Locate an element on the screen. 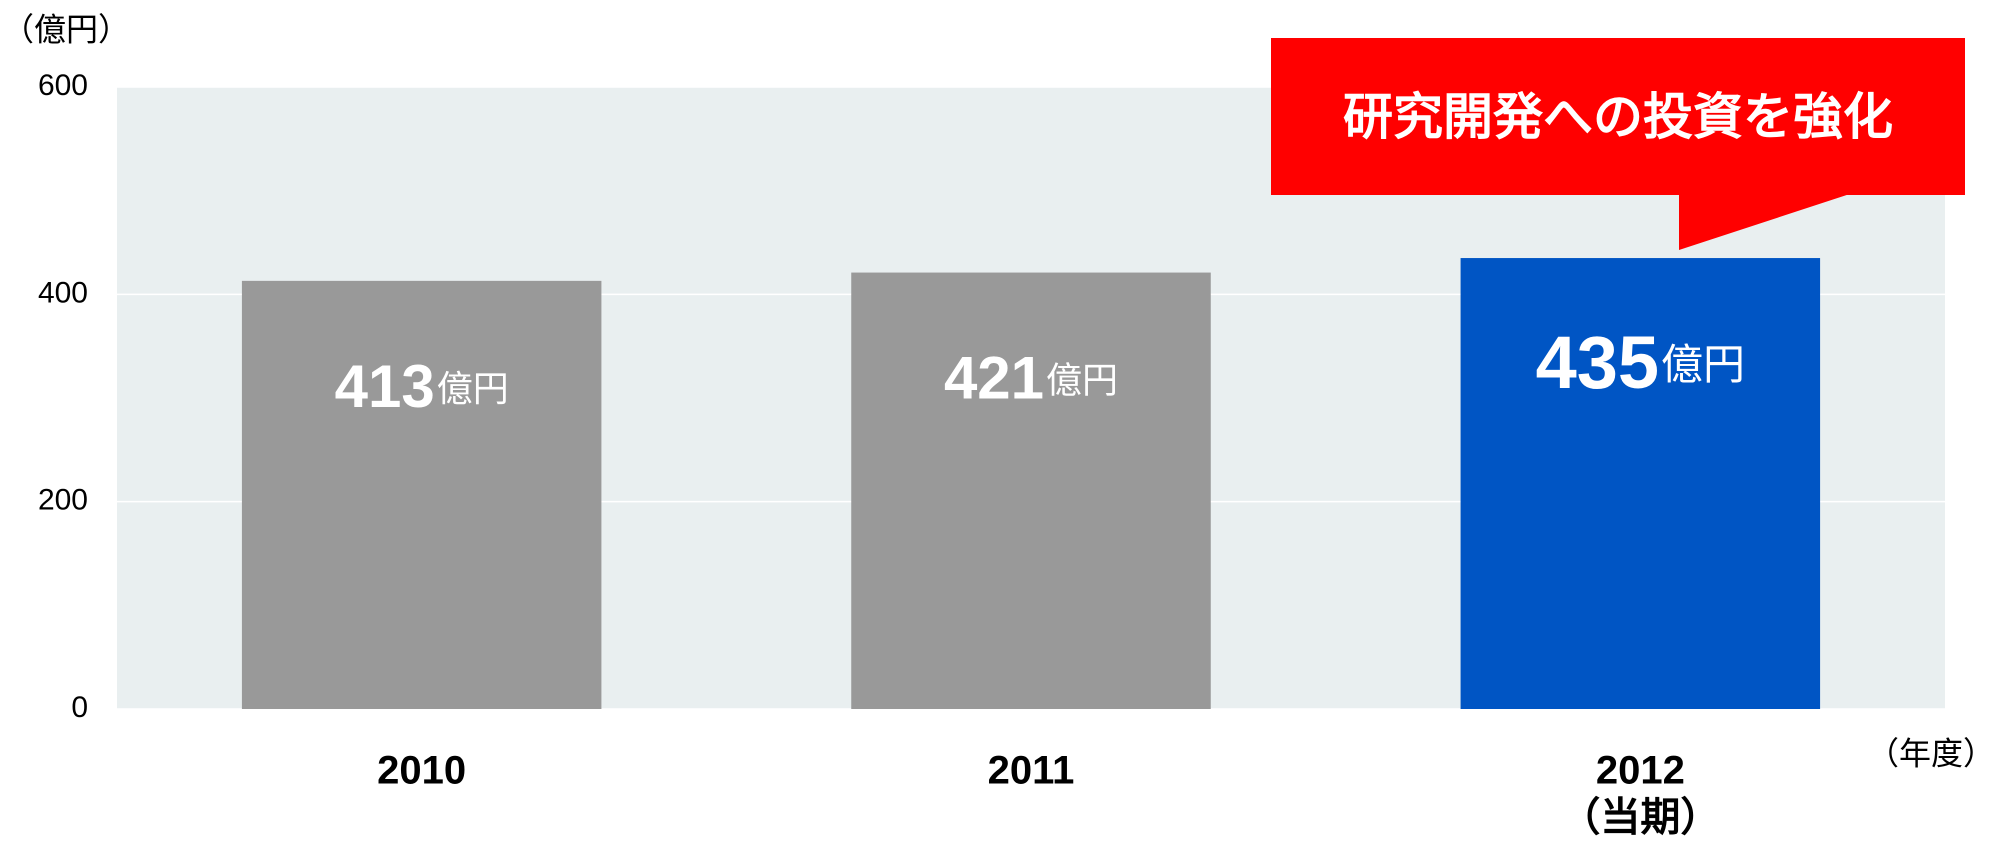  x-tick-label: 2010 is located at coordinates (421, 771).